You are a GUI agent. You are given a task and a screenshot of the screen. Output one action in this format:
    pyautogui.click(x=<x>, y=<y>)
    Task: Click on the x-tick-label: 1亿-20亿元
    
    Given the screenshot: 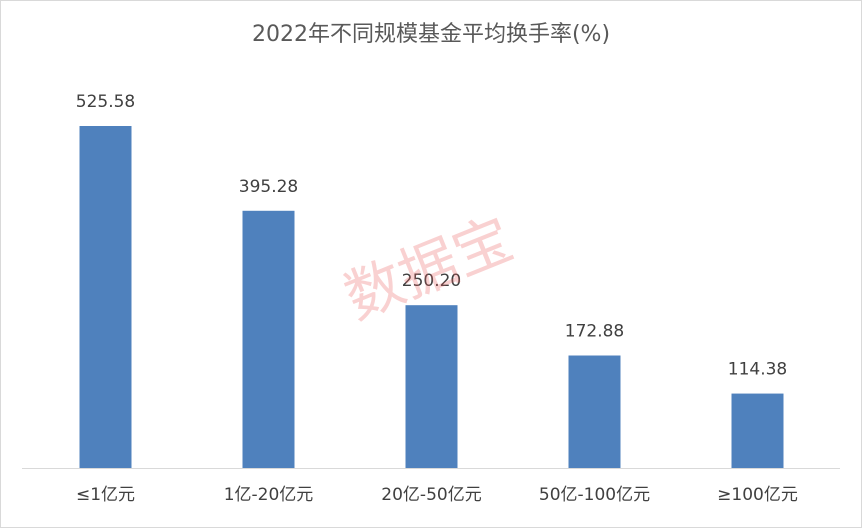 What is the action you would take?
    pyautogui.click(x=269, y=495)
    